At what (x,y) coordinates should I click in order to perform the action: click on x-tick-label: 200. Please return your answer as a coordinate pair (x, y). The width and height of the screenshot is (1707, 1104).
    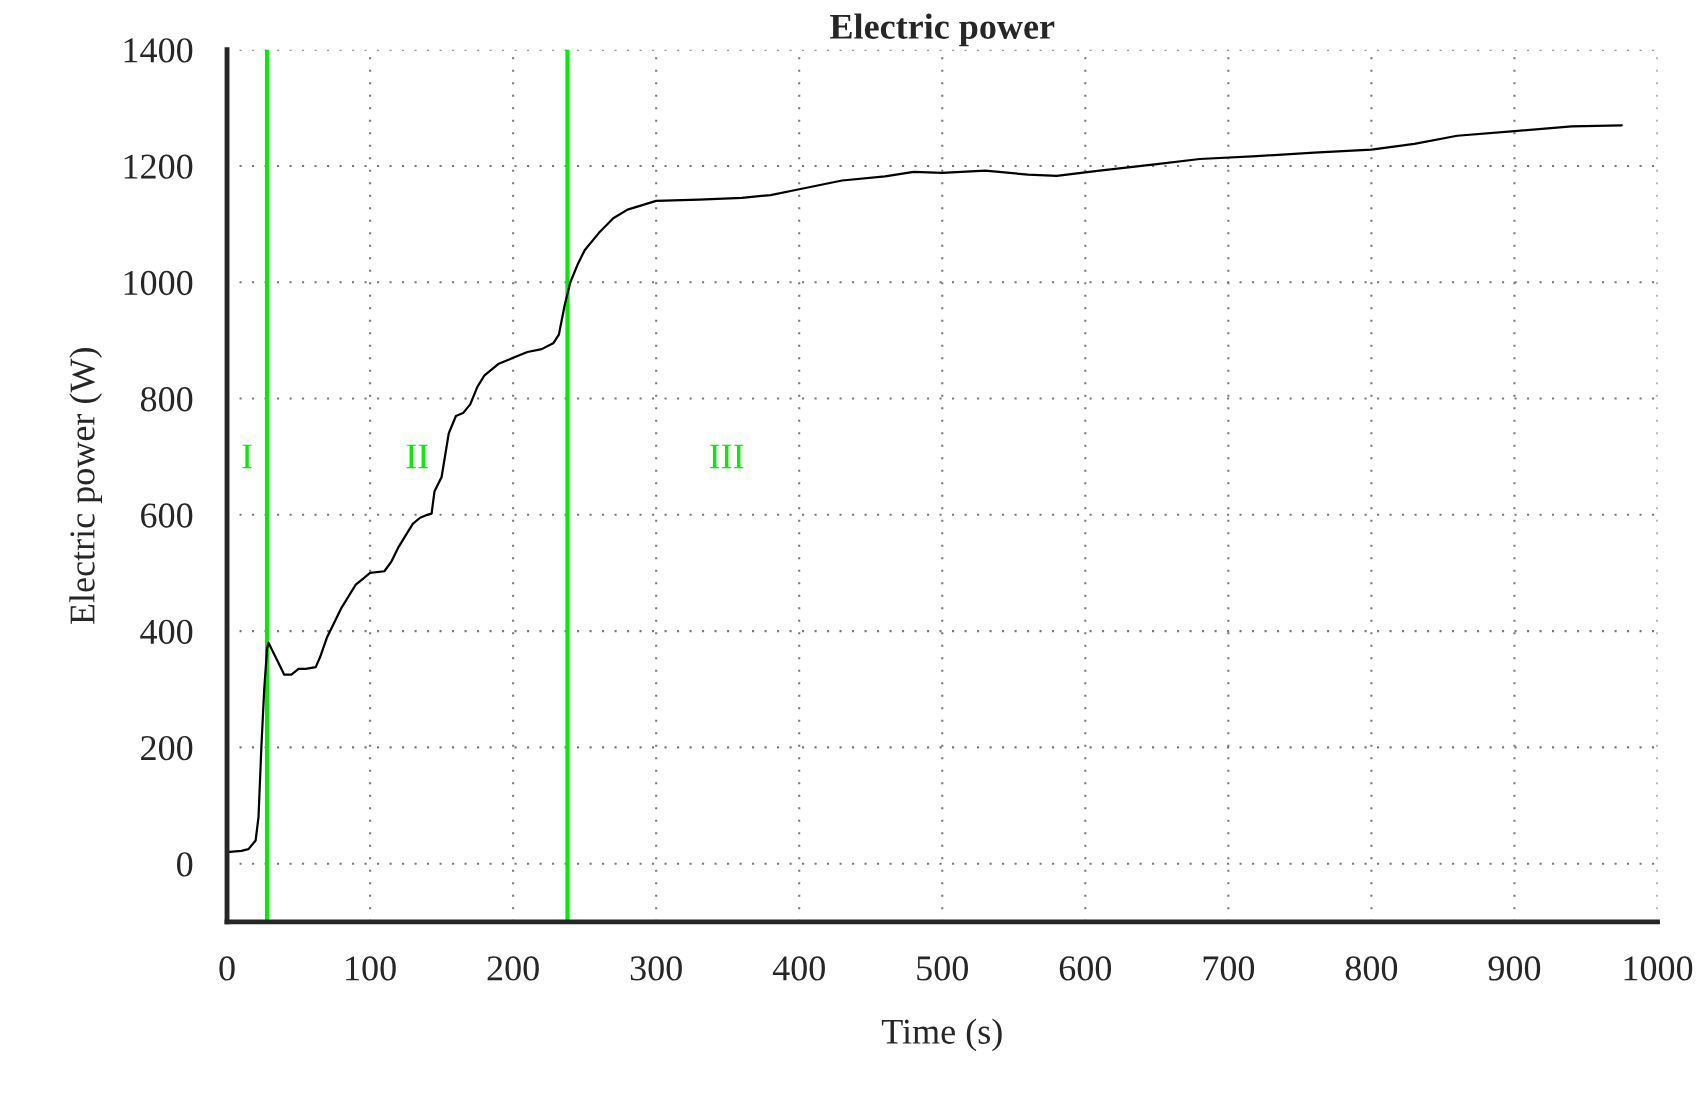
    Looking at the image, I should click on (513, 968).